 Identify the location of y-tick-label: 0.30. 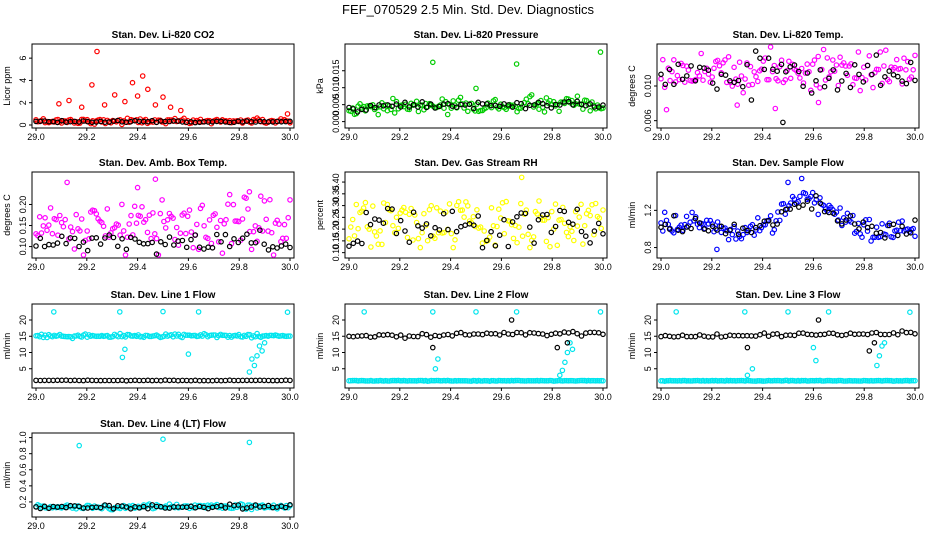
(336, 206).